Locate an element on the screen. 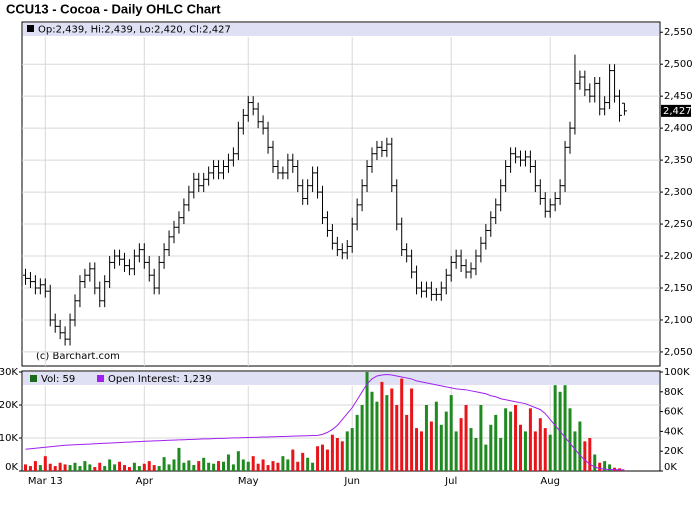 This screenshot has width=700, height=512. y-tick-label: 2,350 is located at coordinates (678, 160).